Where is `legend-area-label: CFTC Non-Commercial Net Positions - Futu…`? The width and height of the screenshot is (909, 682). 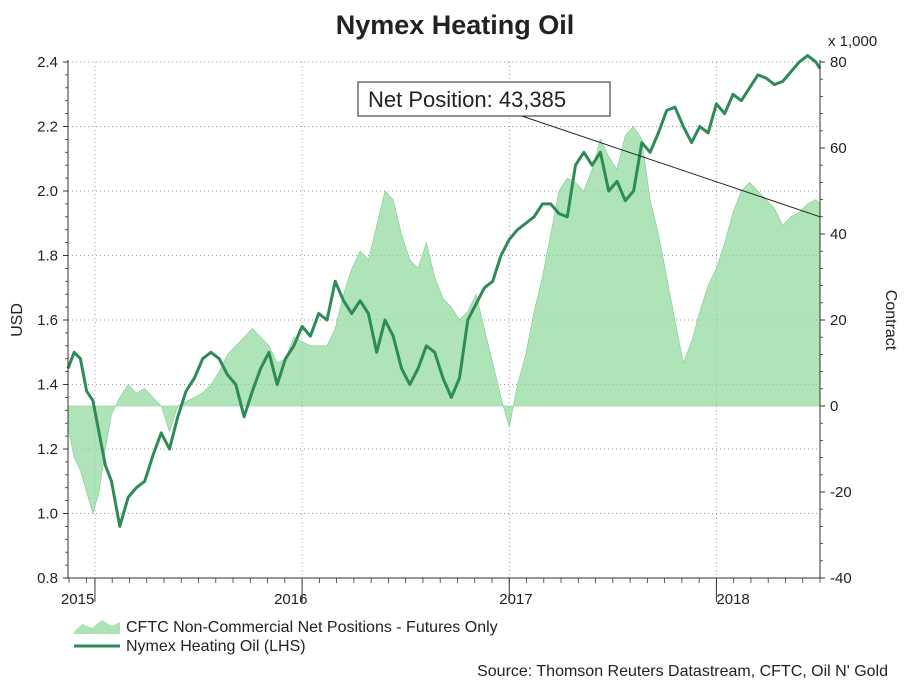 legend-area-label: CFTC Non-Commercial Net Positions - Futu… is located at coordinates (312, 627).